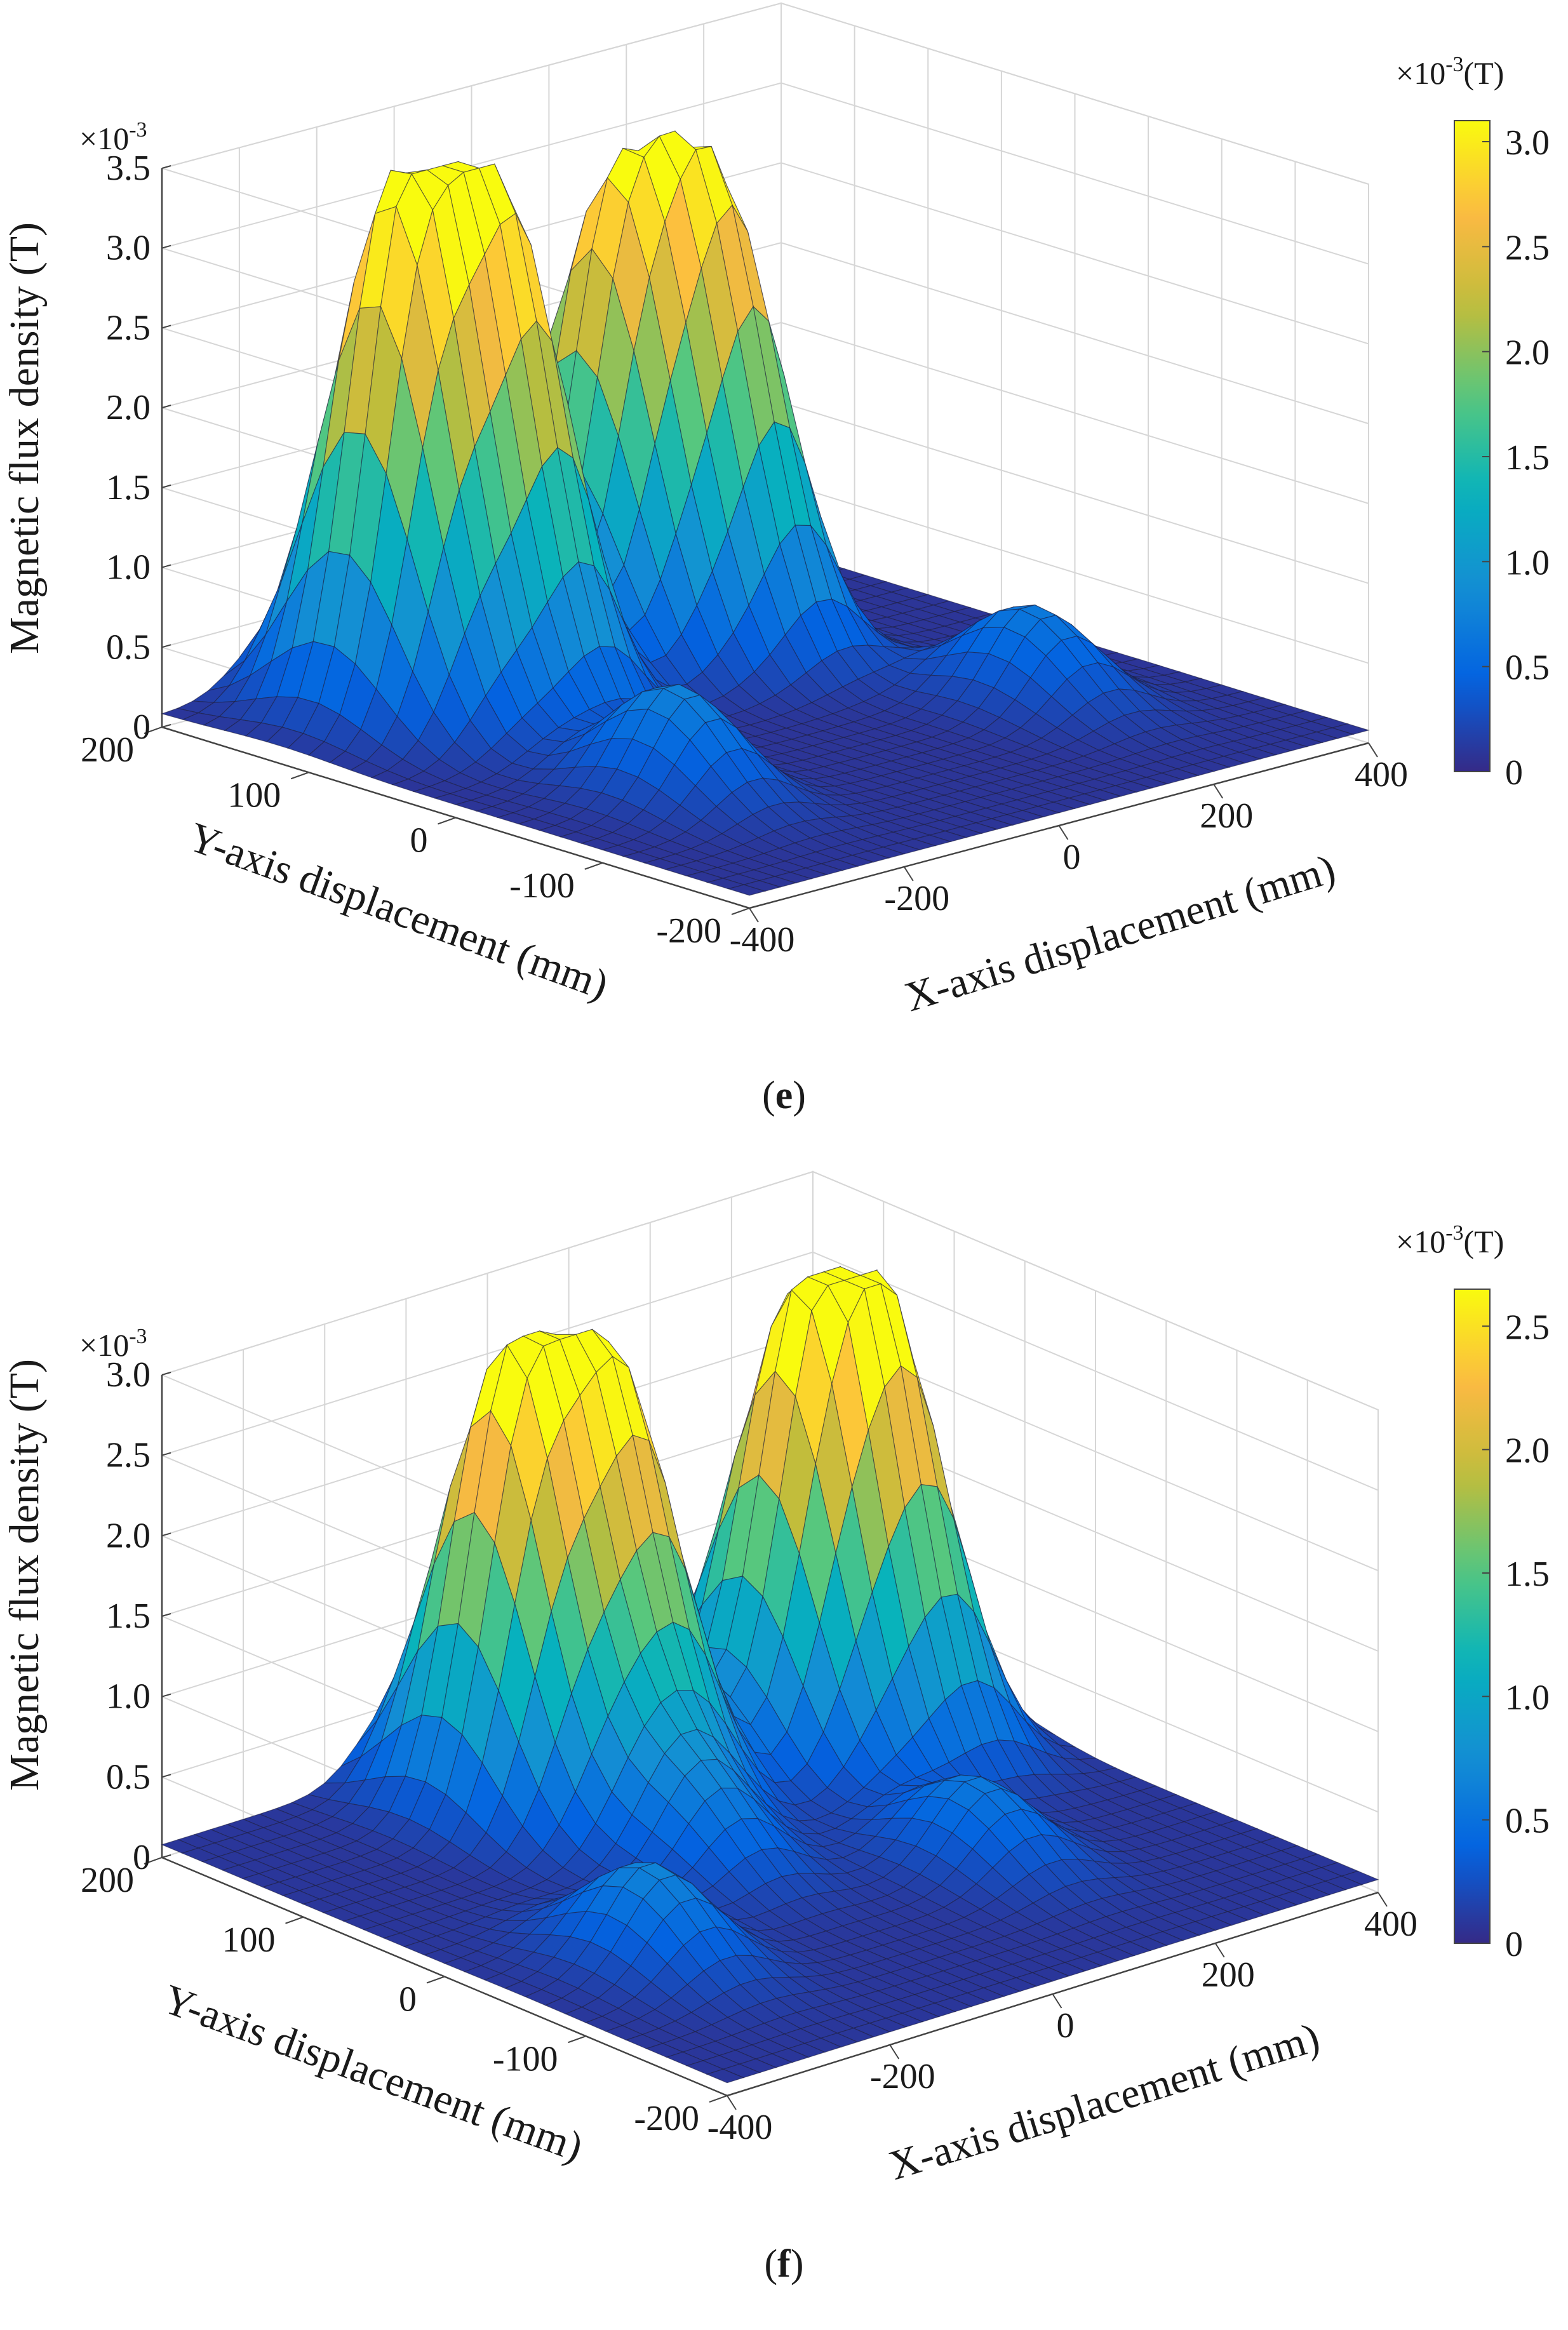 This screenshot has height=2330, width=1568. I want to click on colorbar-tick-label: 3.0, so click(1527, 143).